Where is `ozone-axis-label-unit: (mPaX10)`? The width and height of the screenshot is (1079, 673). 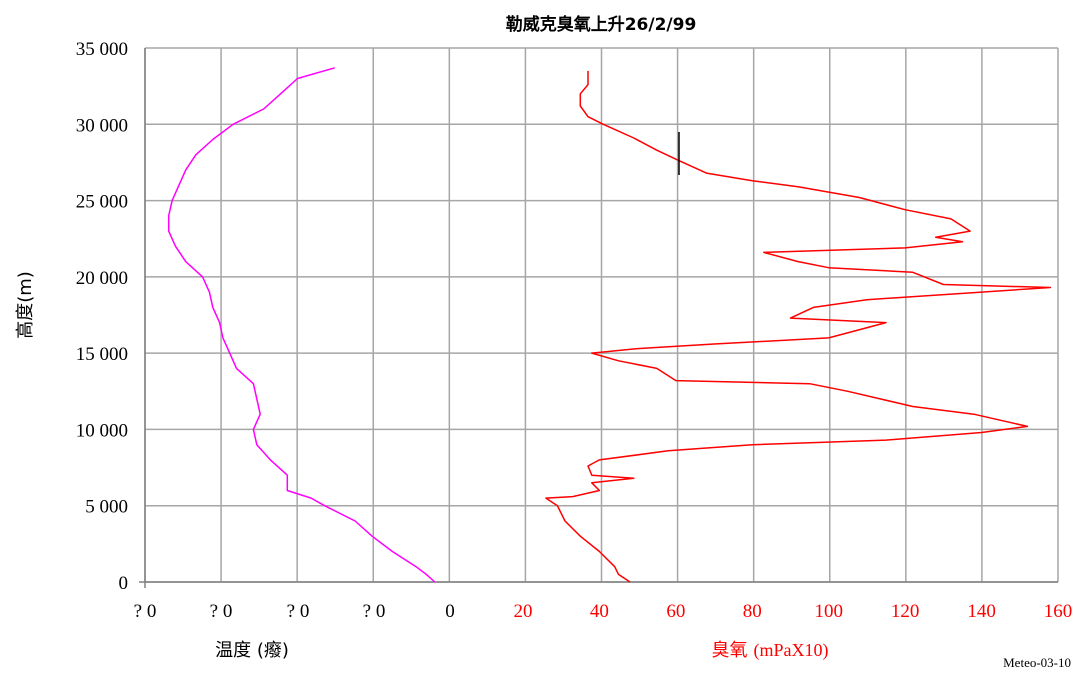 ozone-axis-label-unit: (mPaX10) is located at coordinates (791, 650).